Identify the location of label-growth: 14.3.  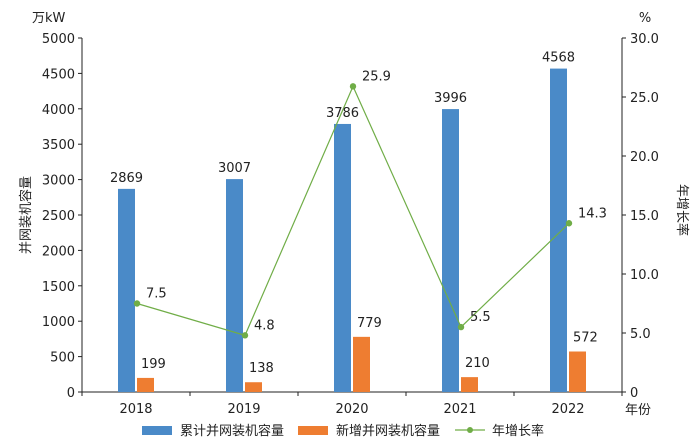
(592, 213).